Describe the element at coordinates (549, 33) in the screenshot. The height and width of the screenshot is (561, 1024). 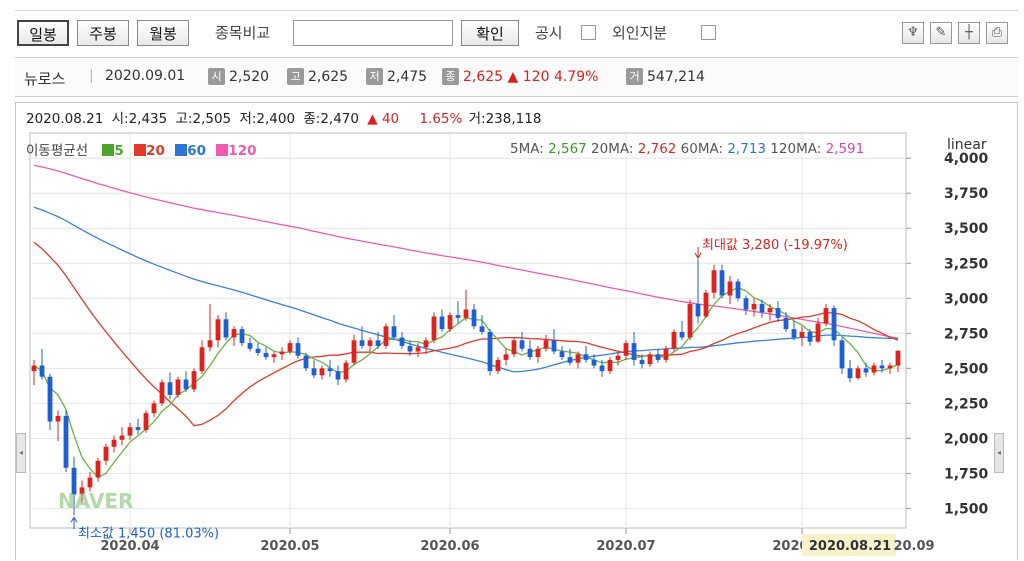
I see `disclosure-label: 공시` at that location.